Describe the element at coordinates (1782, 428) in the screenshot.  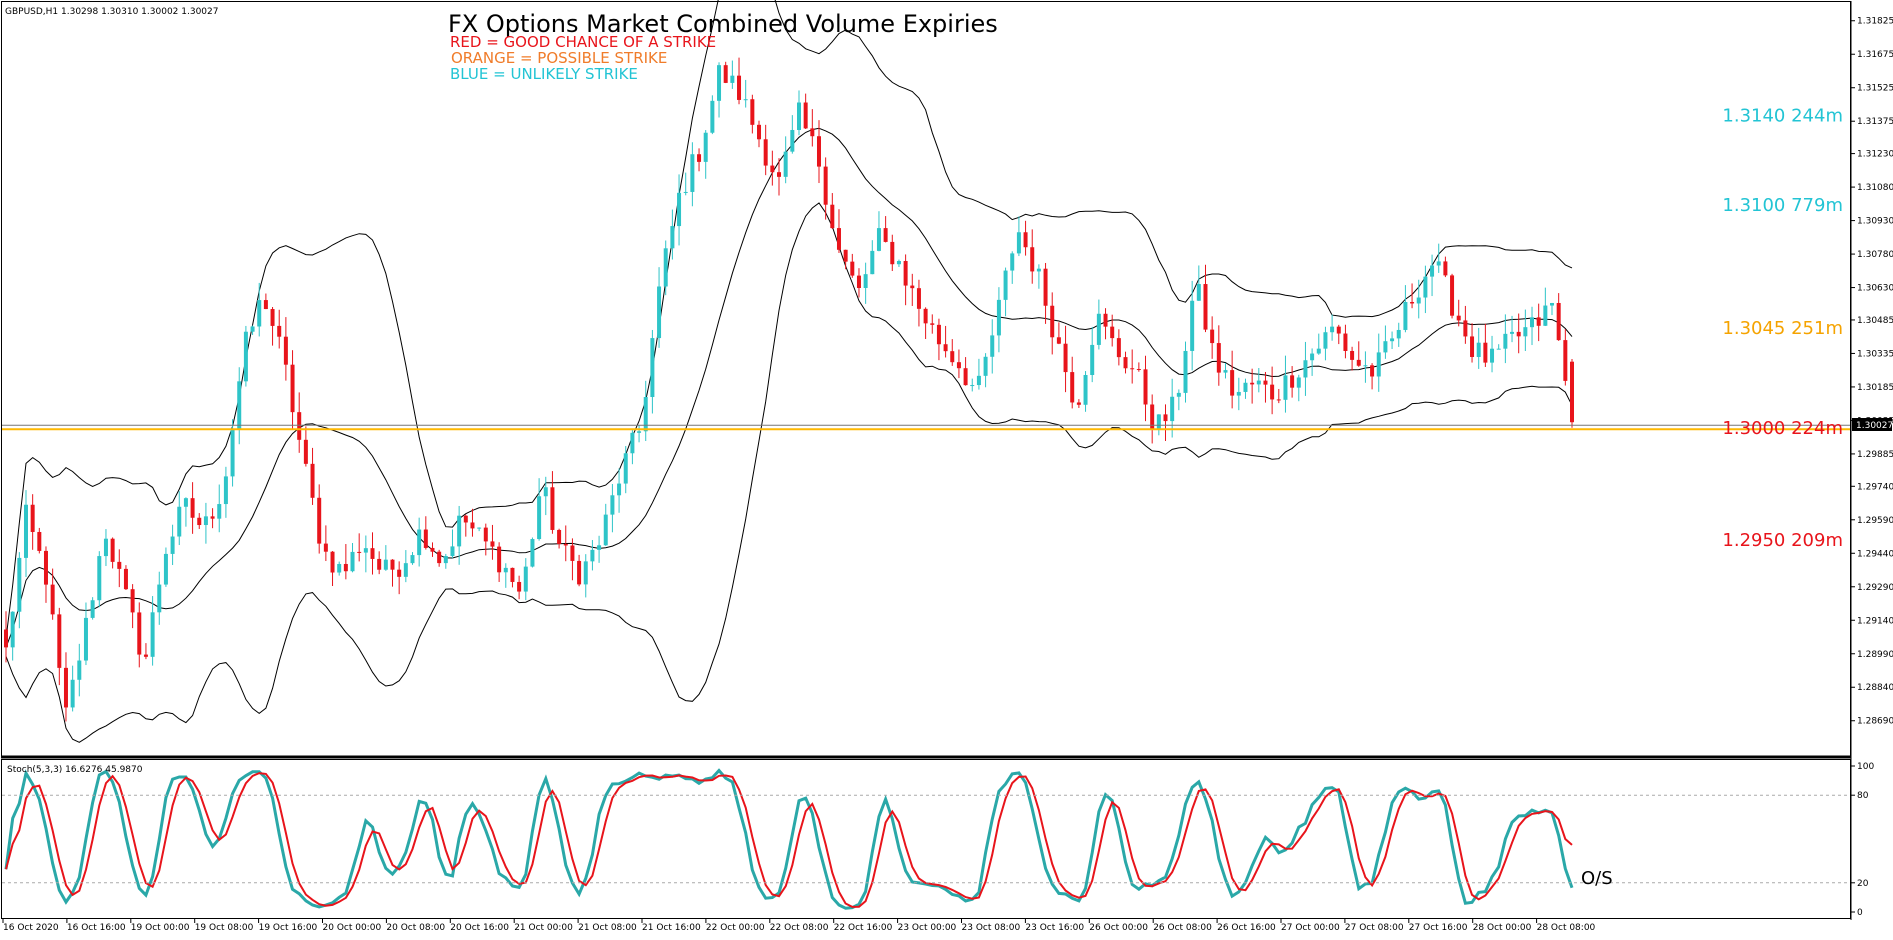
I see `expiry-label: 1.3000 224m` at that location.